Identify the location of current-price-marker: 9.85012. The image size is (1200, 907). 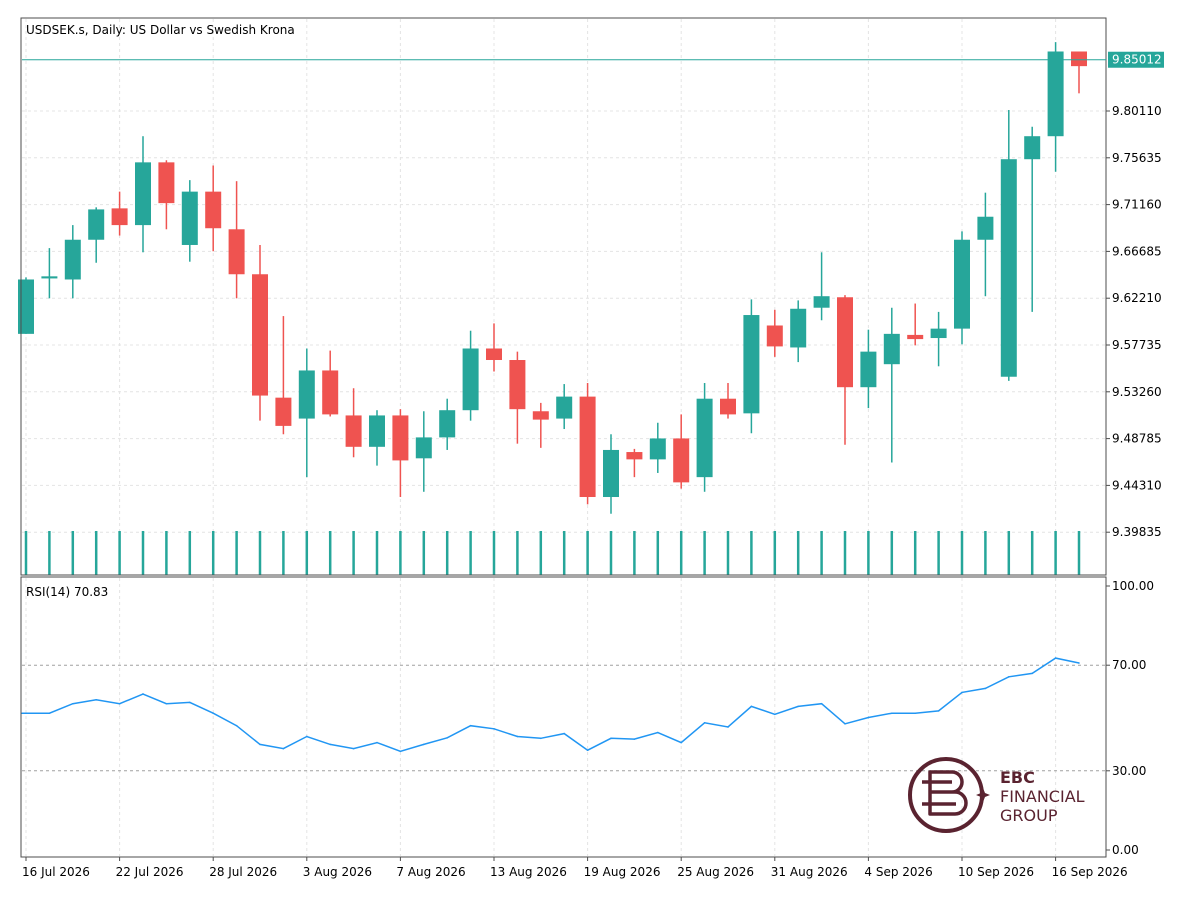
(593, 59).